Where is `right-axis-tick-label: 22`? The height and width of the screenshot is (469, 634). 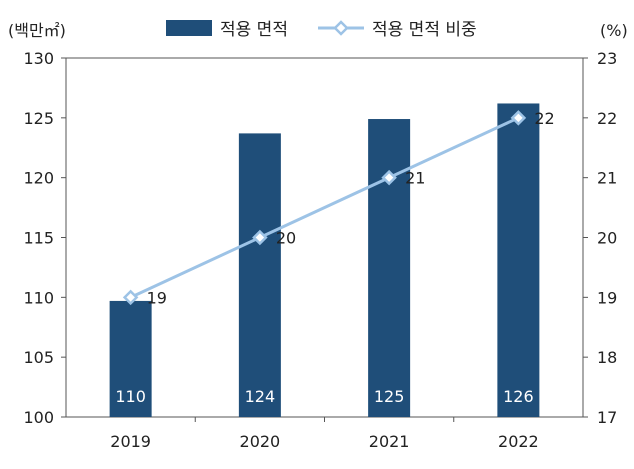
right-axis-tick-label: 22 is located at coordinates (607, 118).